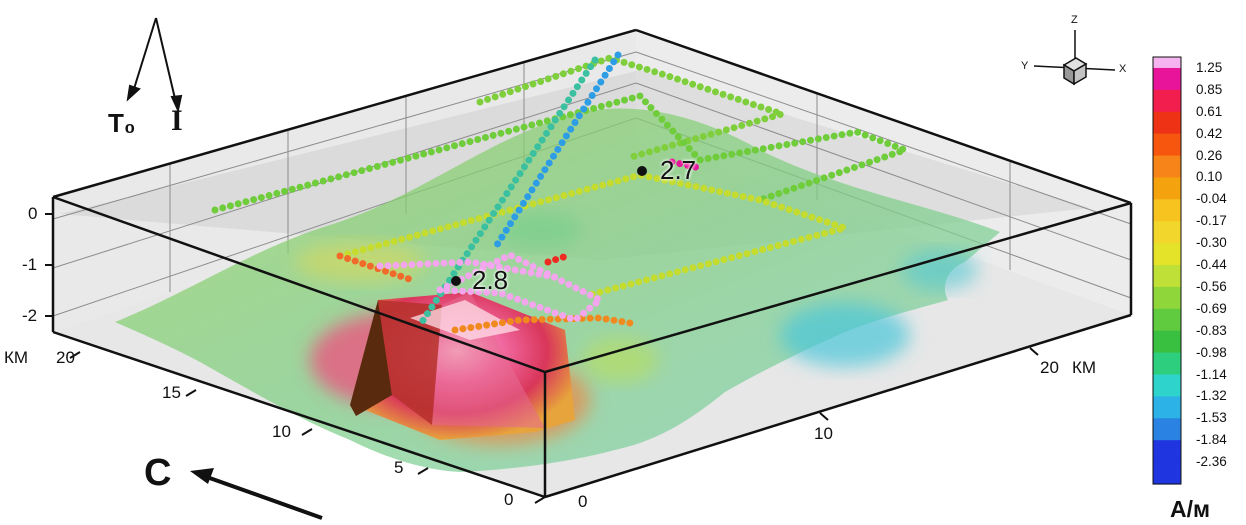  What do you see at coordinates (1211, 418) in the screenshot?
I see `colorbar-level-label: -1.53` at bounding box center [1211, 418].